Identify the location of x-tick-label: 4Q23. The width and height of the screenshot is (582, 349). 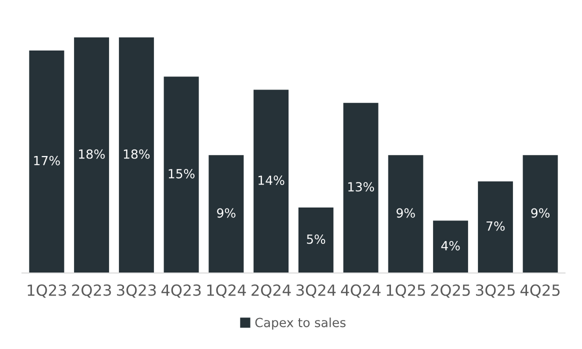
(181, 291).